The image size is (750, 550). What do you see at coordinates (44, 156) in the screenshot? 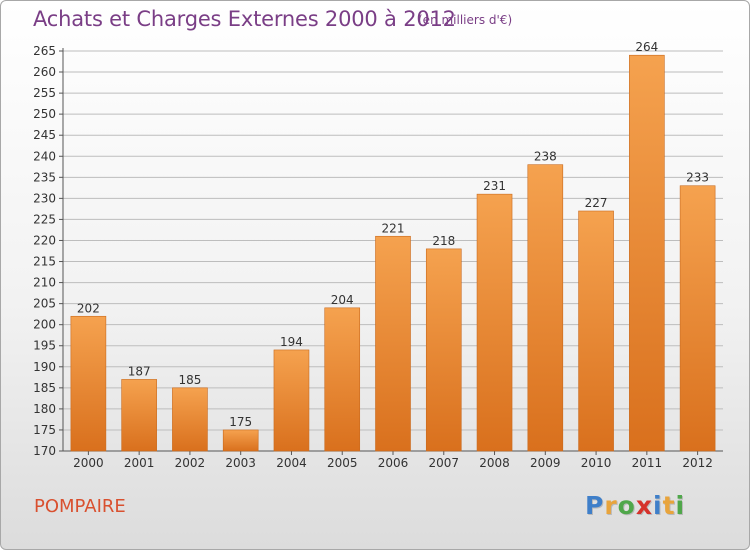
I see `y-tick-label: 240` at bounding box center [44, 156].